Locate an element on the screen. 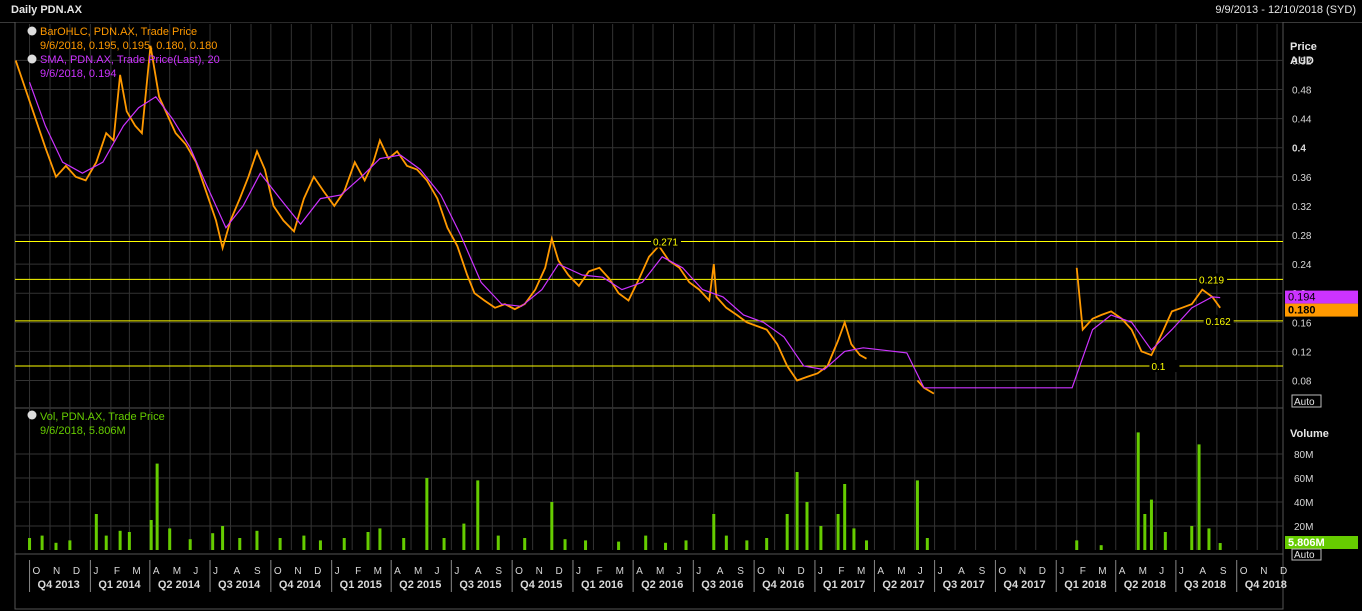  volume-value-tag is located at coordinates (1321, 542).